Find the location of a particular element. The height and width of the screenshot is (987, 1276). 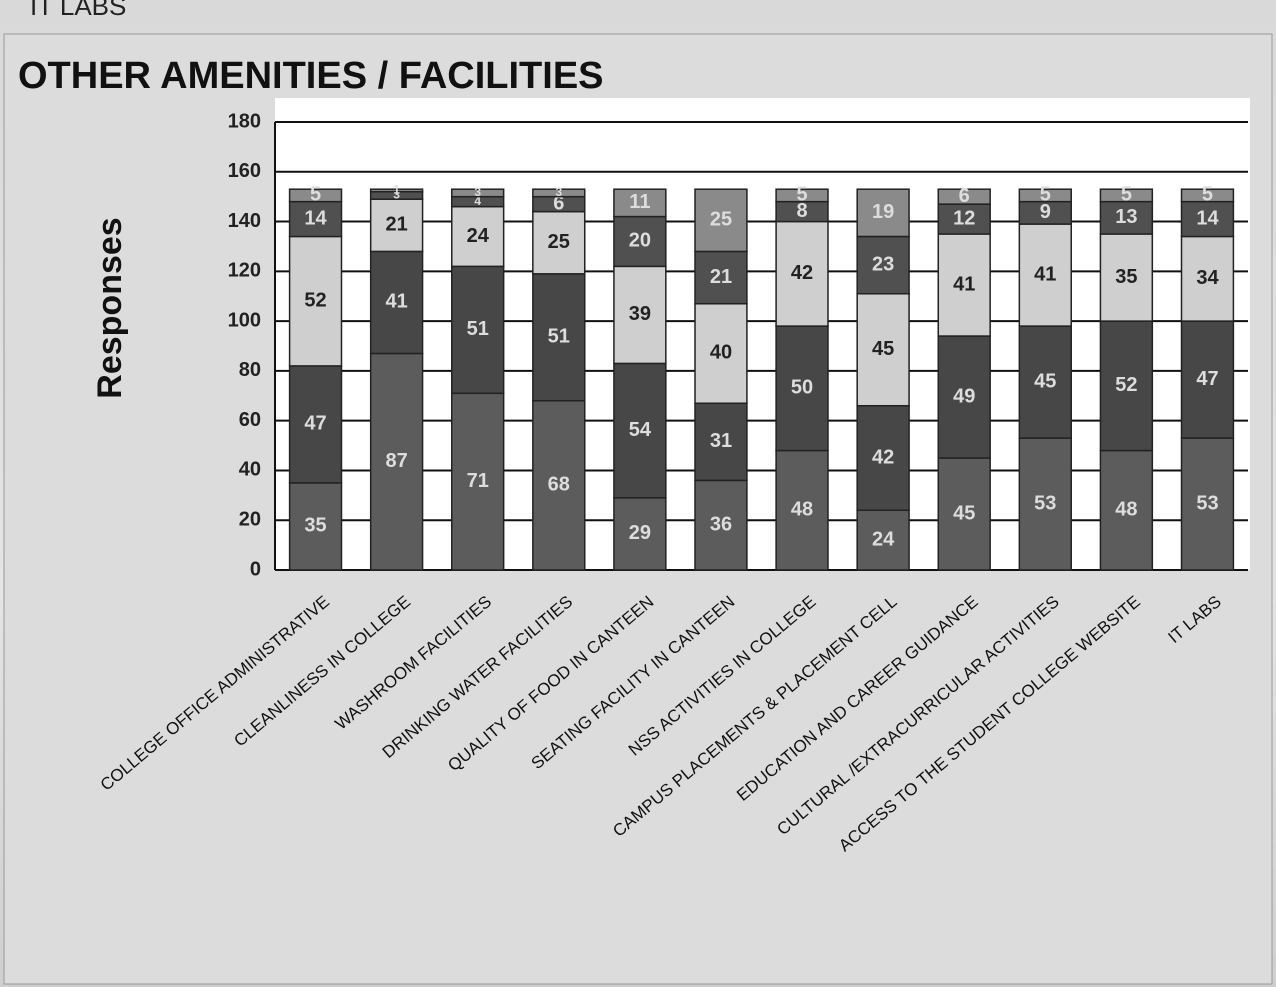

data-label: 52 is located at coordinates (315, 300).